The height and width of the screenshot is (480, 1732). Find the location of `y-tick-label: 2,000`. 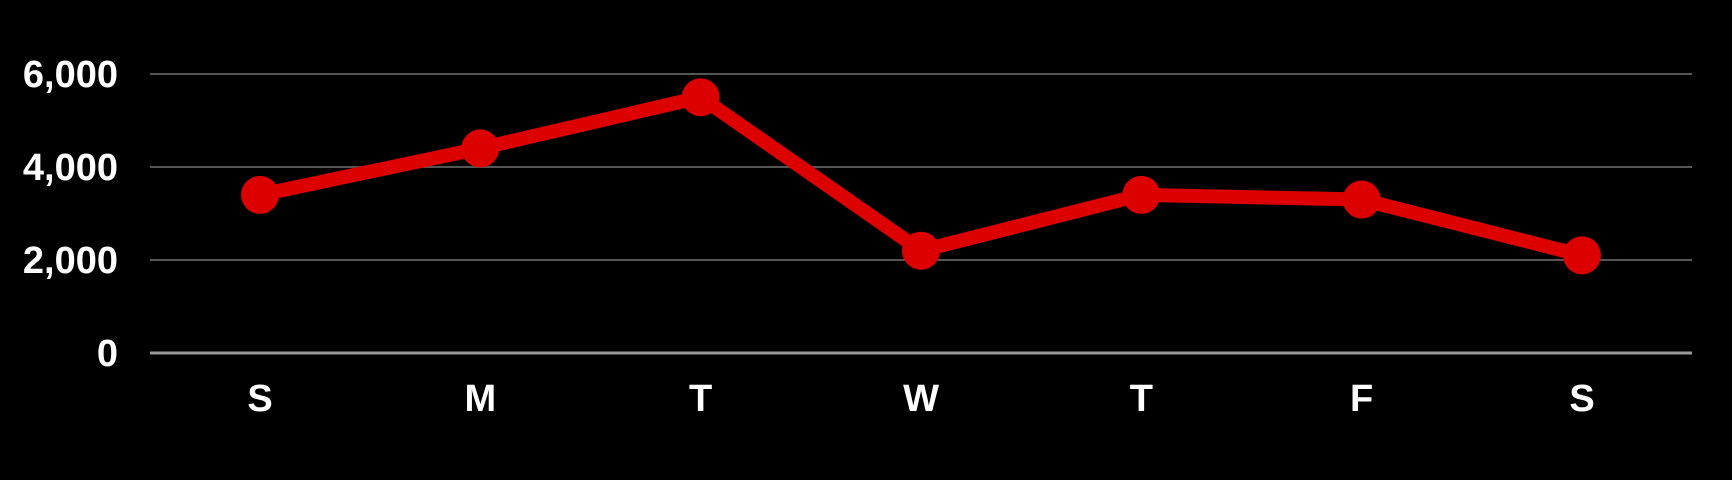

y-tick-label: 2,000 is located at coordinates (70, 261).